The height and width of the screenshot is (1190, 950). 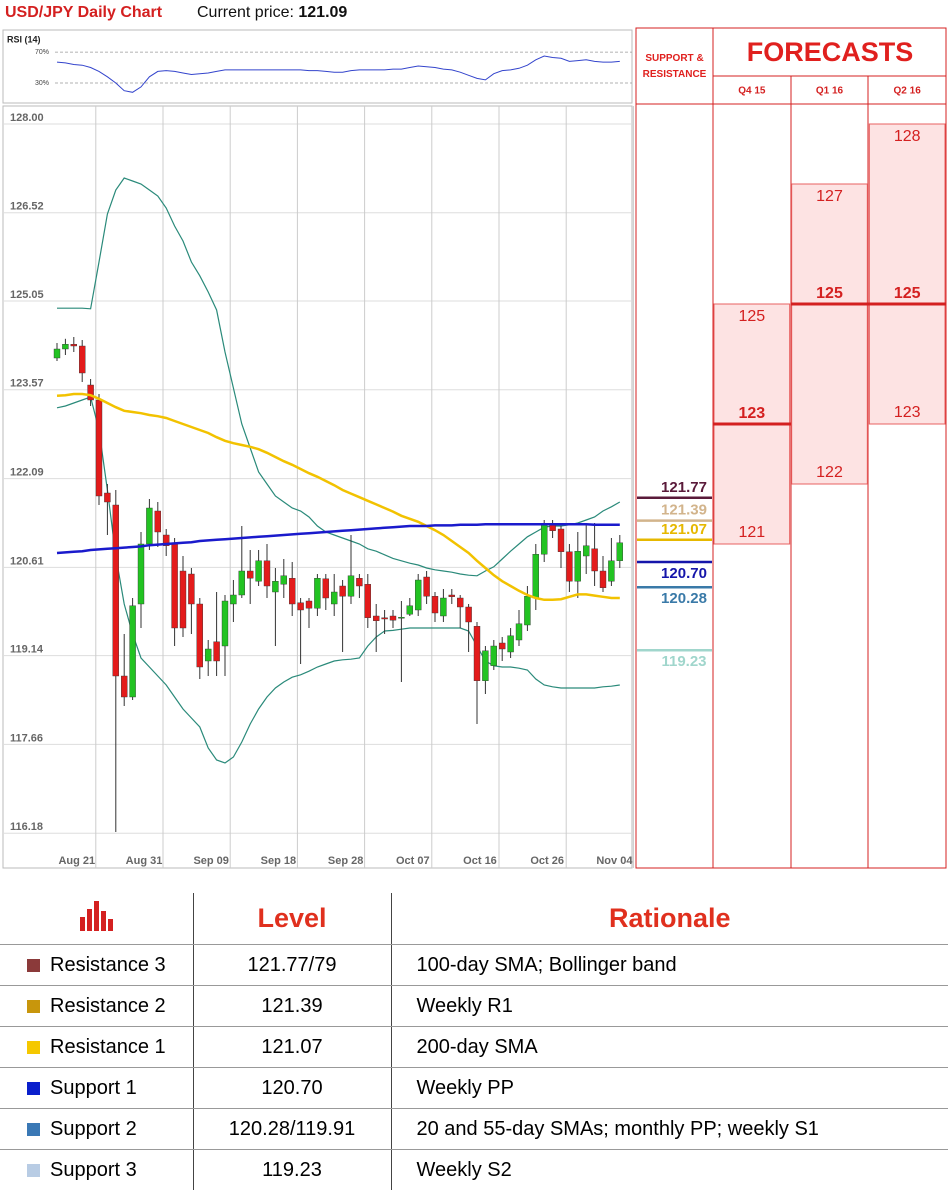 What do you see at coordinates (669, 1088) in the screenshot?
I see `level-rationale: Weekly PP` at bounding box center [669, 1088].